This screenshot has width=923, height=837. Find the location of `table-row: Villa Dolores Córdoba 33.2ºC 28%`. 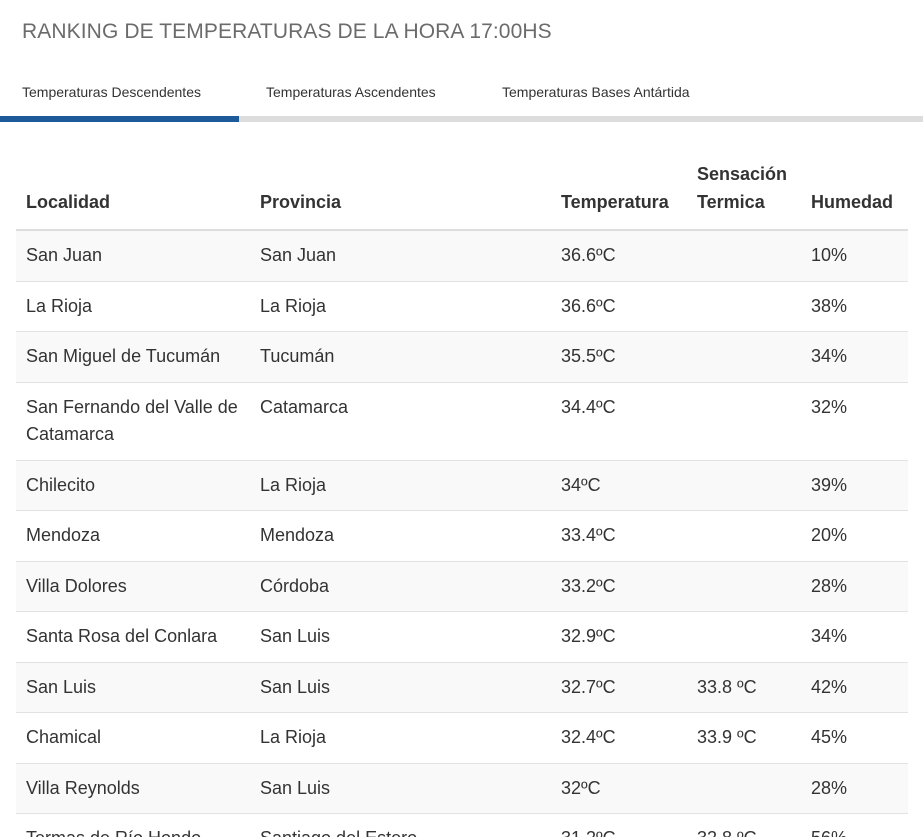

table-row: Villa Dolores Córdoba 33.2ºC 28% is located at coordinates (462, 586).